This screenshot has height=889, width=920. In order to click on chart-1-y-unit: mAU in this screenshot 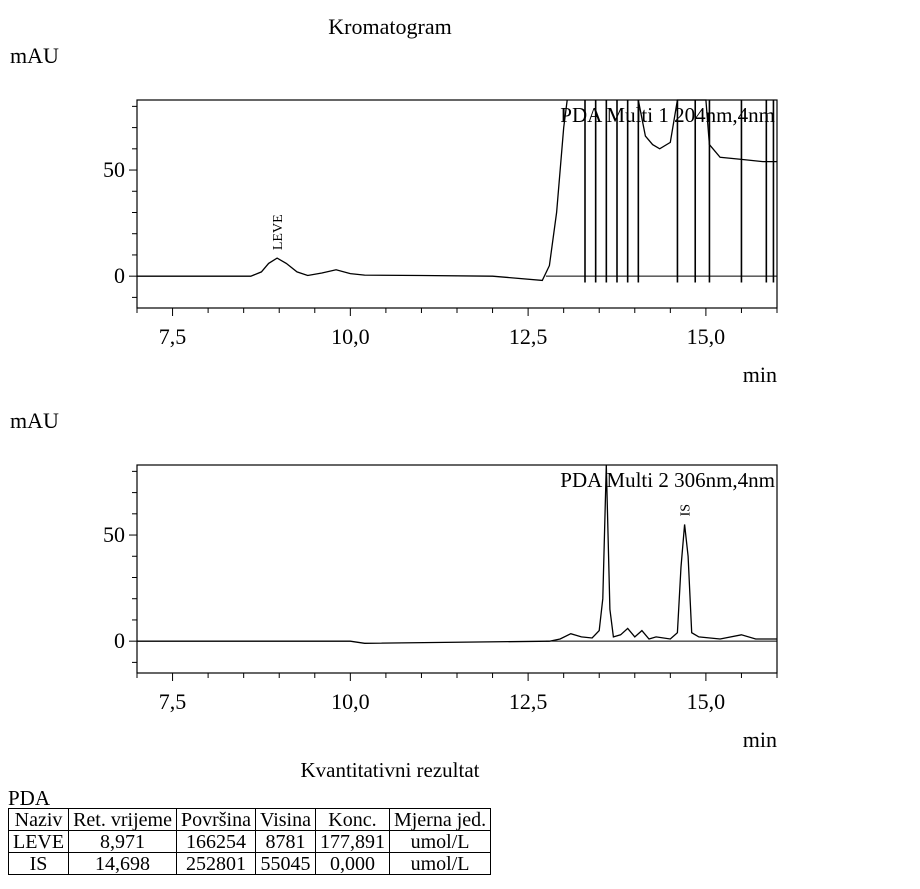, I will do `click(34, 55)`.